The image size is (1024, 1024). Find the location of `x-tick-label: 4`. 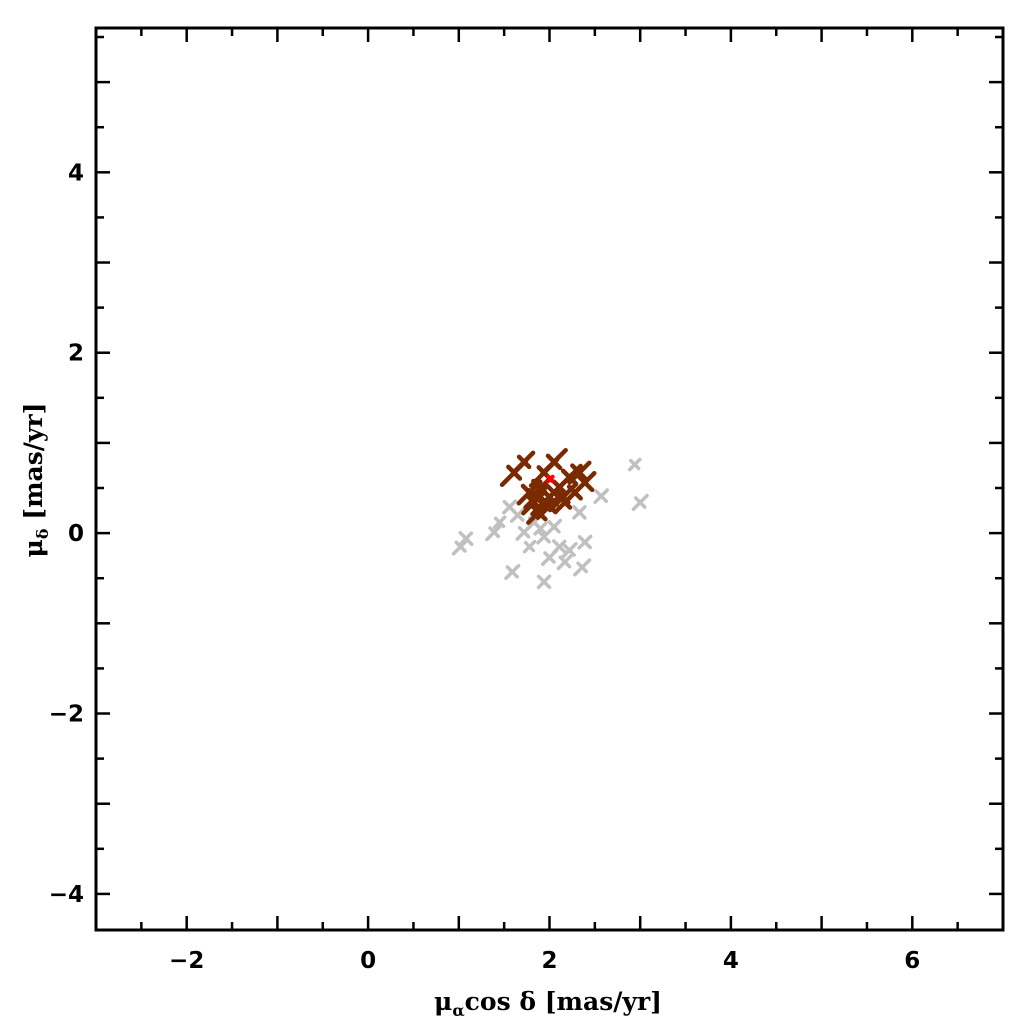

x-tick-label: 4 is located at coordinates (731, 961).